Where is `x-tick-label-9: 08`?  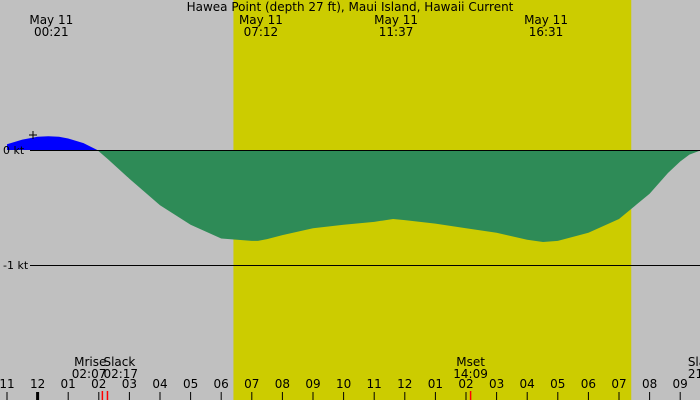
x-tick-label-9: 08 is located at coordinates (282, 384).